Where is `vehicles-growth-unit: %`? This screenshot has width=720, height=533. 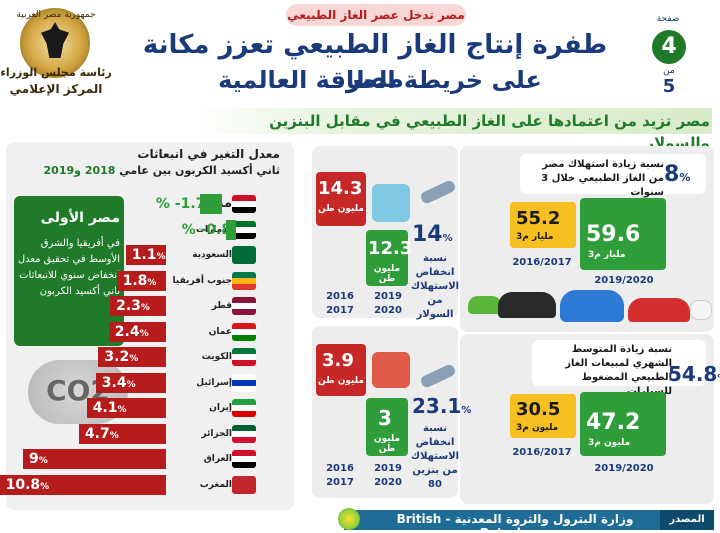 vehicles-growth-unit: % is located at coordinates (718, 378).